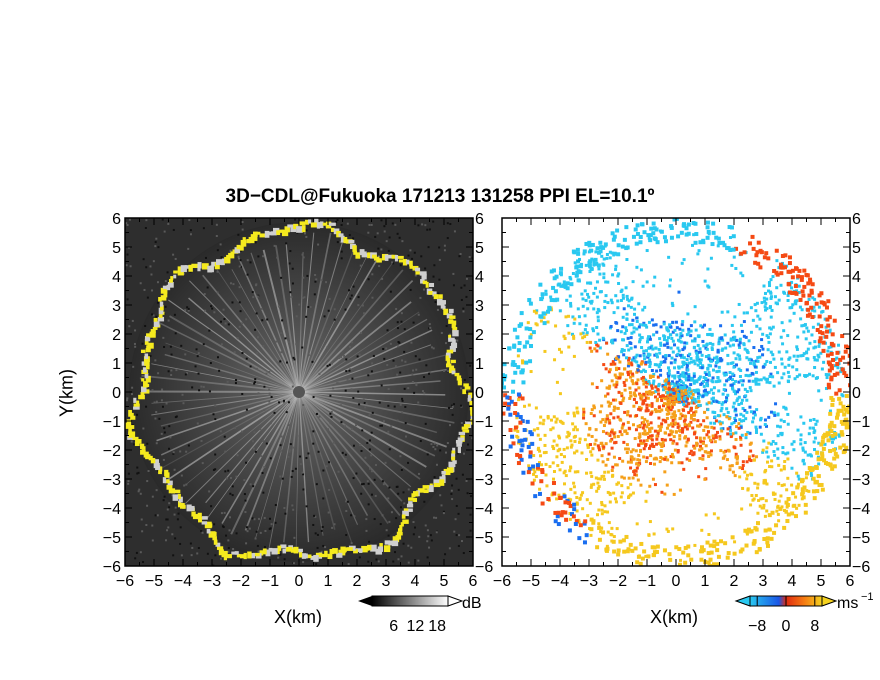 The width and height of the screenshot is (880, 680). I want to click on y-tick-label-right: 6, so click(856, 219).